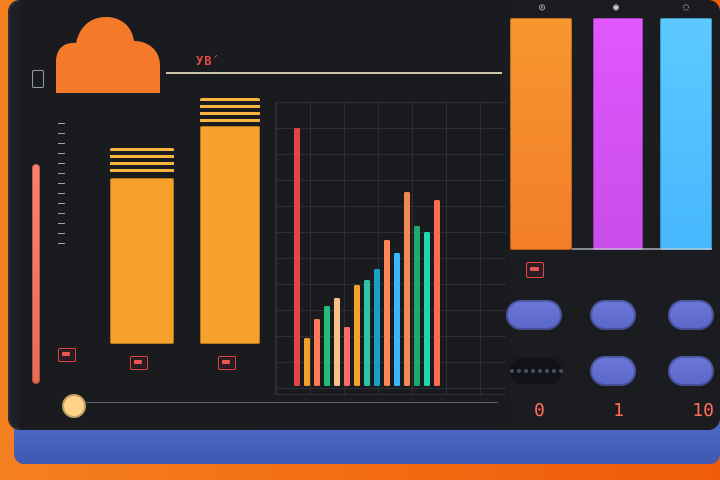  Describe the element at coordinates (618, 134) in the screenshot. I see `right-bar-magenta` at that location.